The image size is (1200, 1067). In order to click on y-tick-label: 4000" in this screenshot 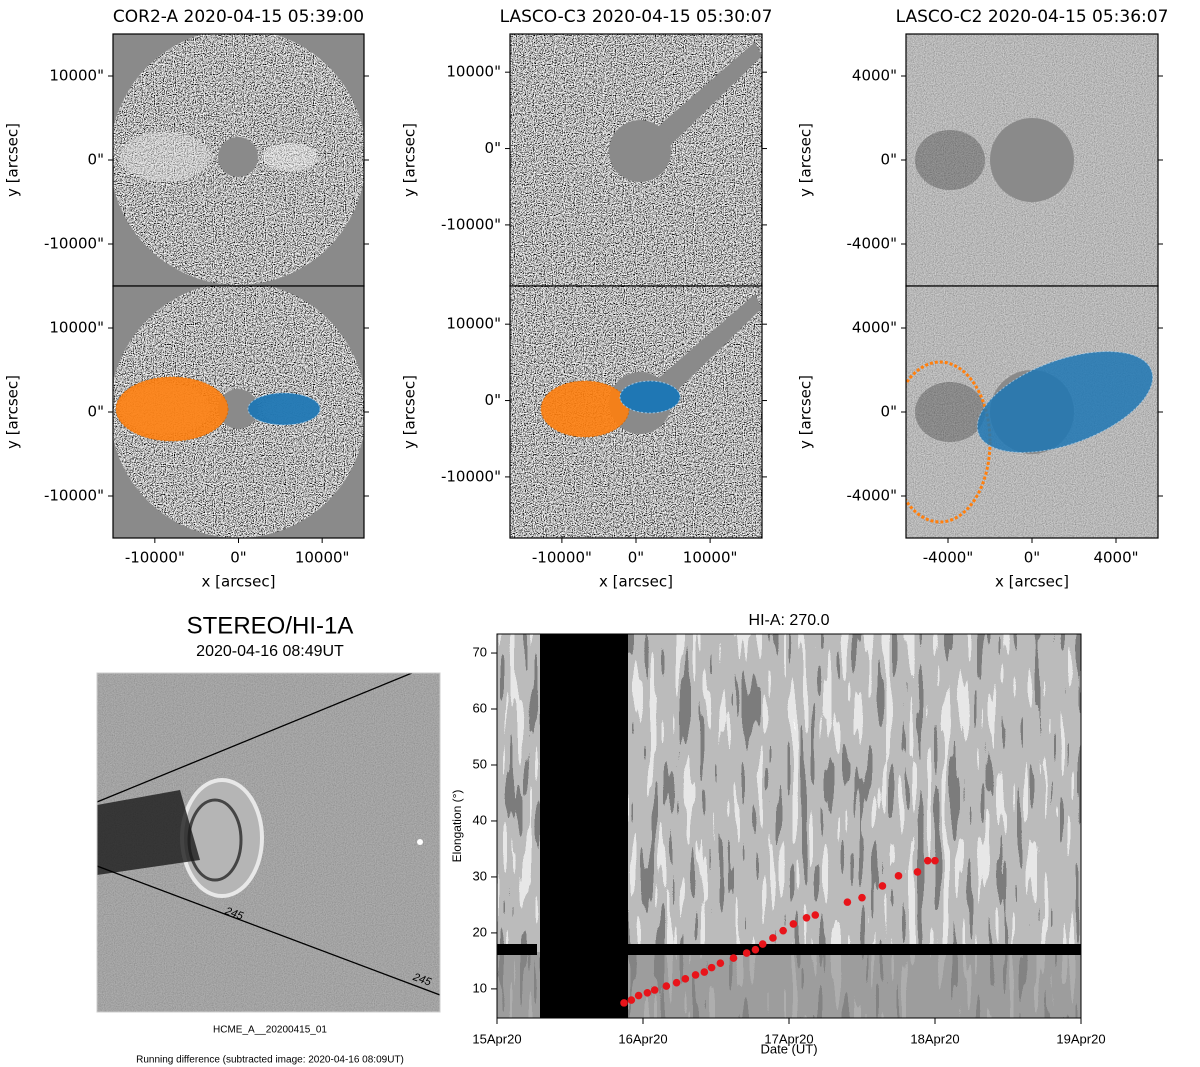, I will do `click(874, 328)`.